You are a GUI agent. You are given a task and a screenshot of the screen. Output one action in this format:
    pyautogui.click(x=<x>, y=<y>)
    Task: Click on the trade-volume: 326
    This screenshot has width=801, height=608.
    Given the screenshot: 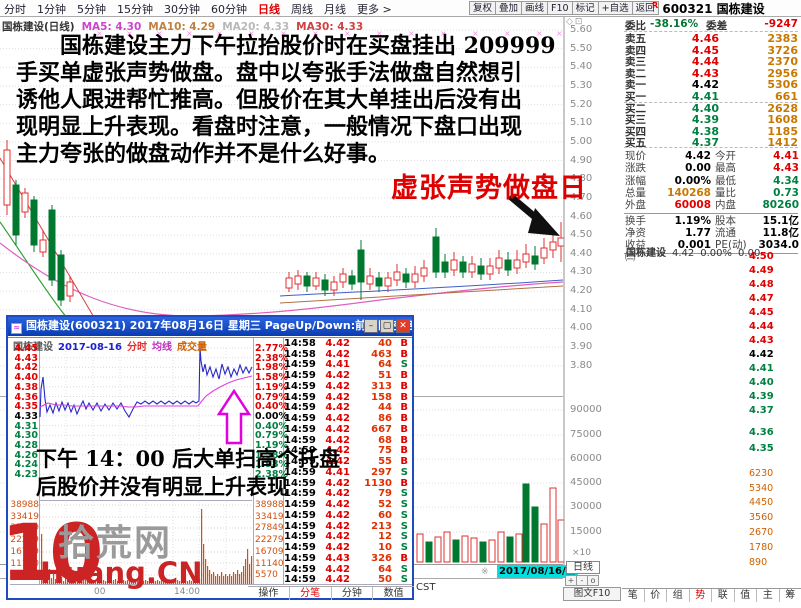 What is the action you would take?
    pyautogui.click(x=381, y=558)
    